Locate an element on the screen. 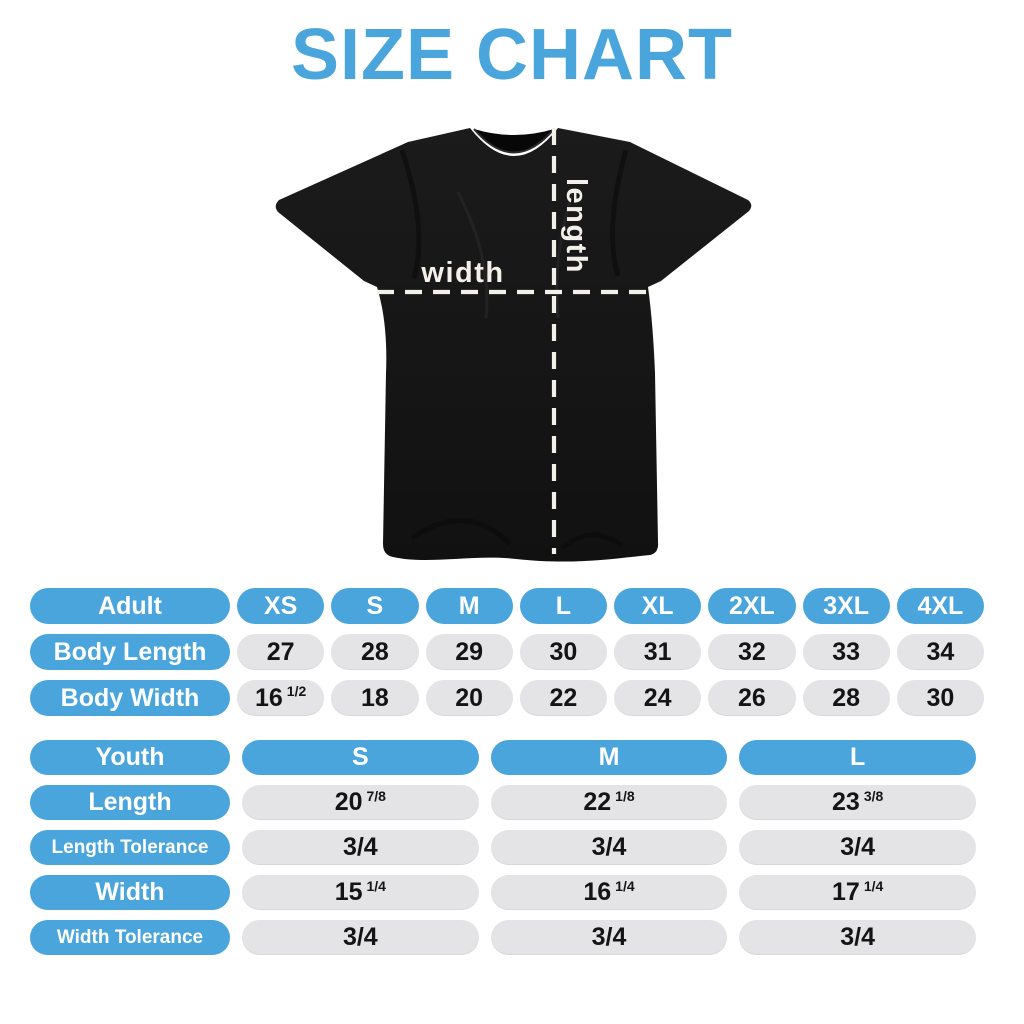  value: 27 is located at coordinates (280, 651).